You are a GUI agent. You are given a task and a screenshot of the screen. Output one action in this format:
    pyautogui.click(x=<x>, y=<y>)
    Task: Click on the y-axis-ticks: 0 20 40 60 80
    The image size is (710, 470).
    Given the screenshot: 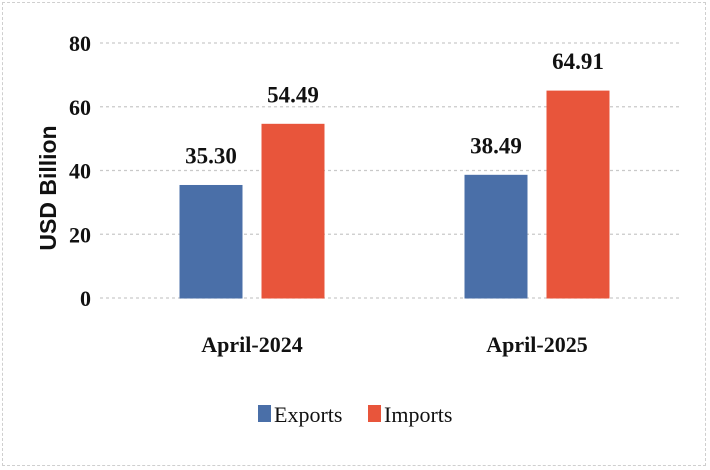 What is the action you would take?
    pyautogui.click(x=80, y=171)
    